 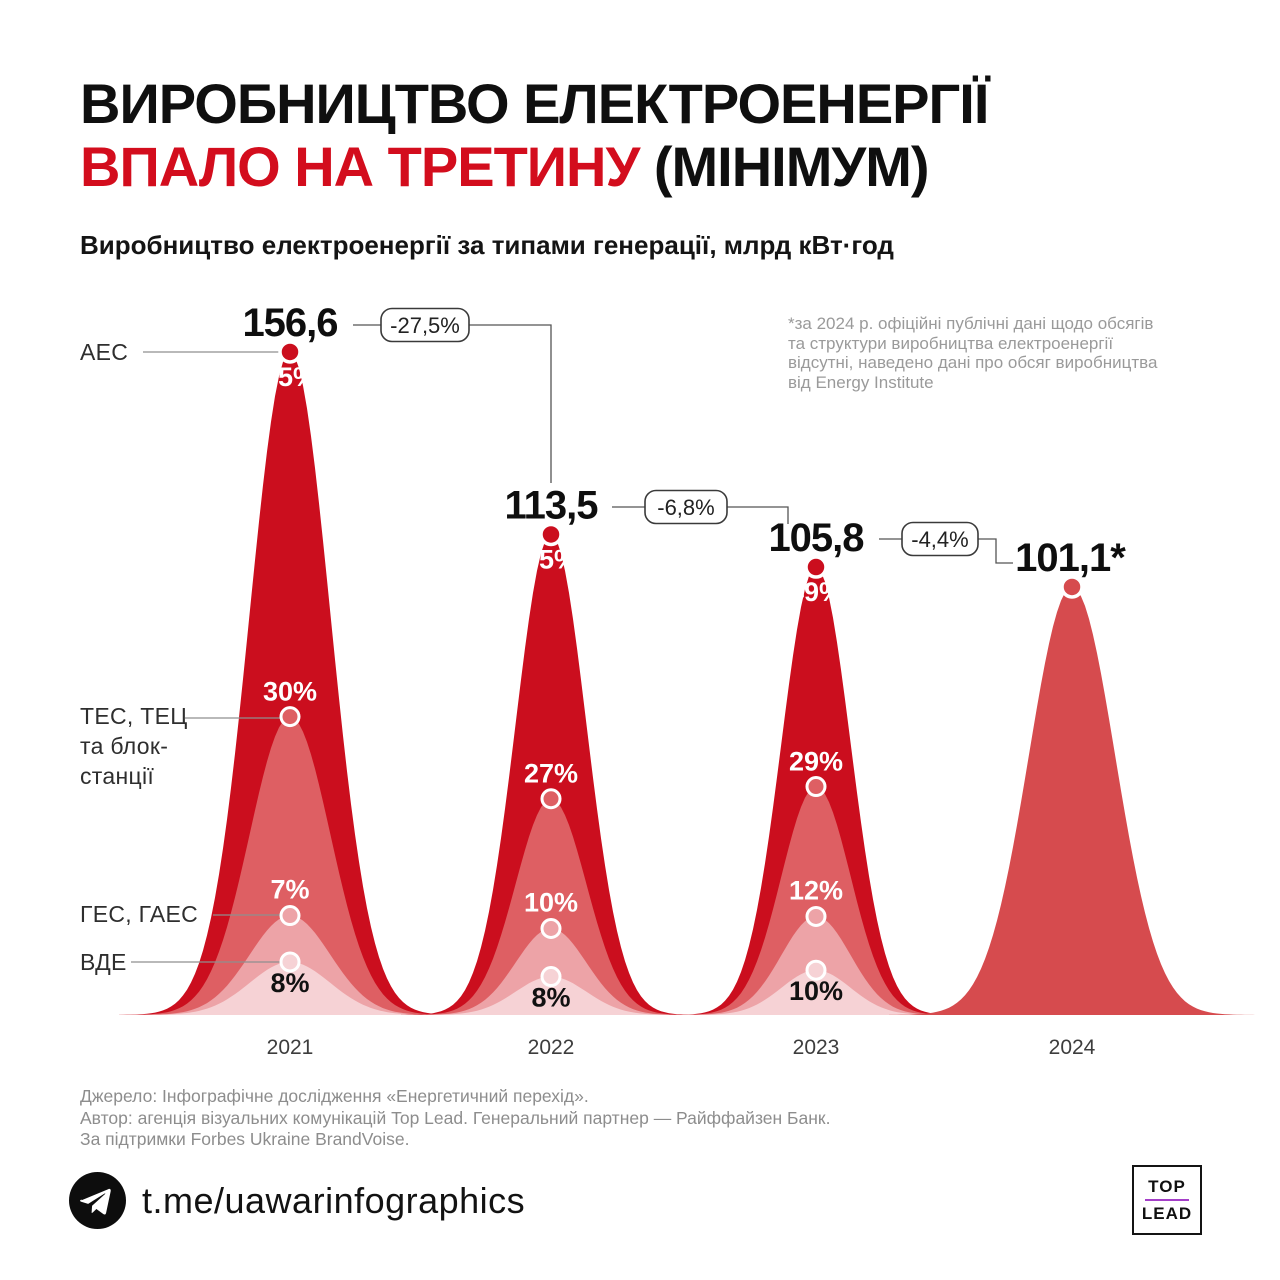 I want to click on pct-label-2022-ГЕС, ГАЕС: 10%, so click(x=551, y=902).